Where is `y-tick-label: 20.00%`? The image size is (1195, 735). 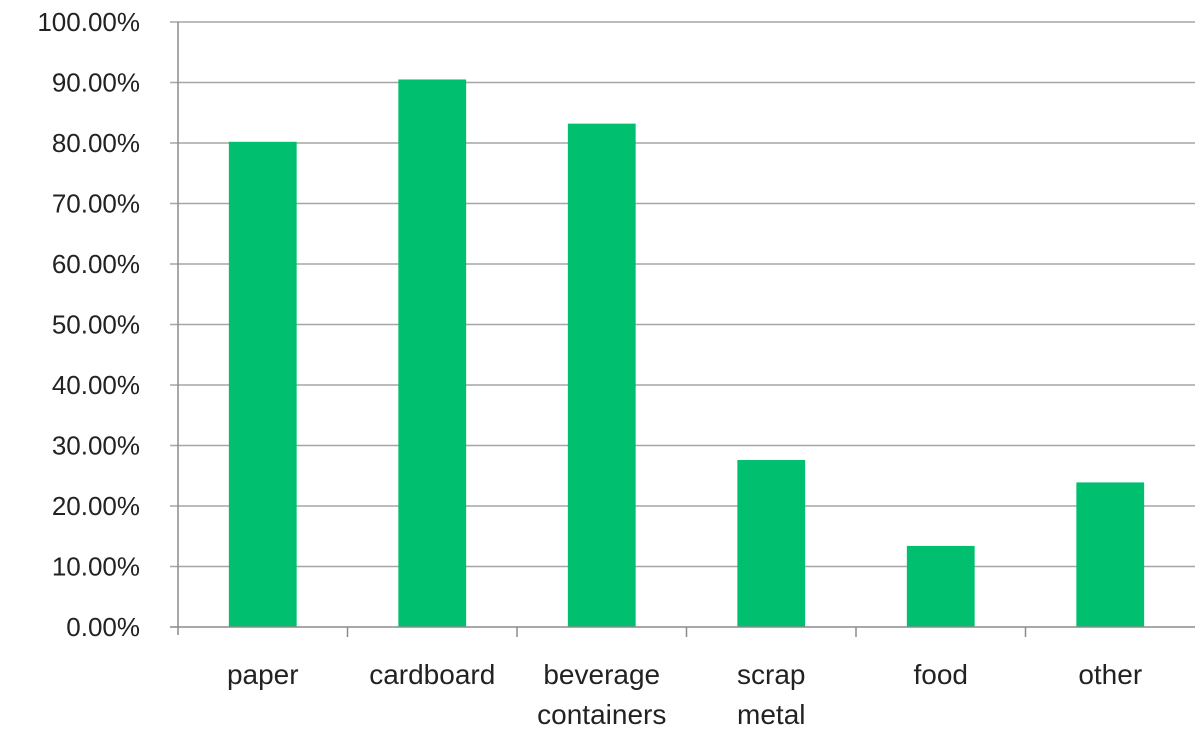
y-tick-label: 20.00% is located at coordinates (96, 506).